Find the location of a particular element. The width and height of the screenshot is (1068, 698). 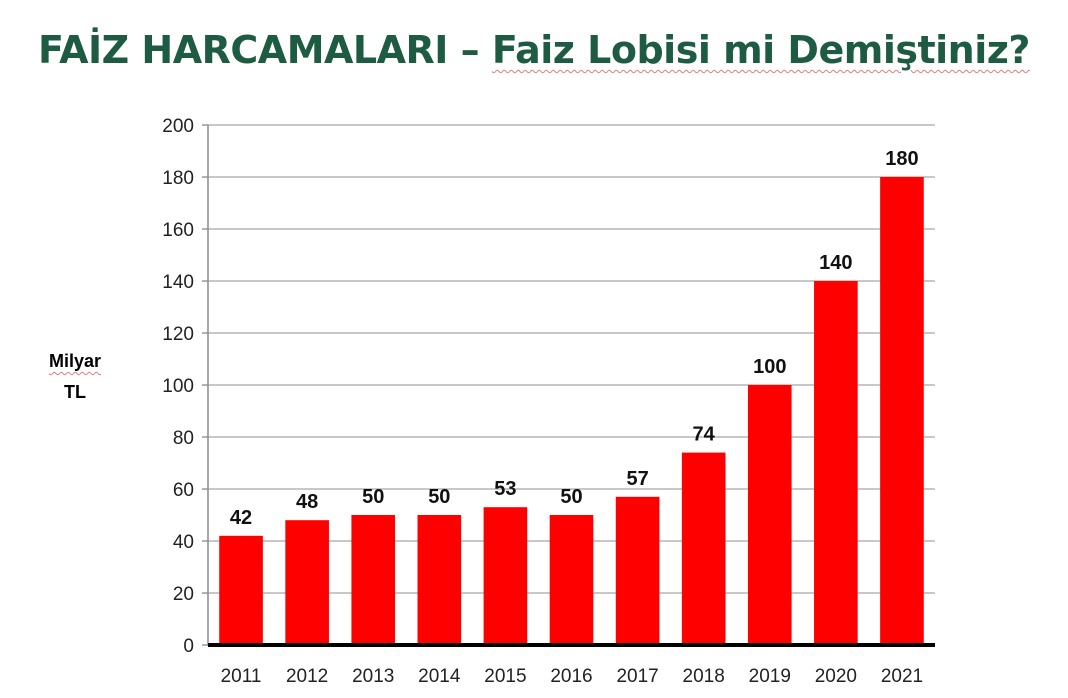

data-label-2021: 180 is located at coordinates (901, 159).